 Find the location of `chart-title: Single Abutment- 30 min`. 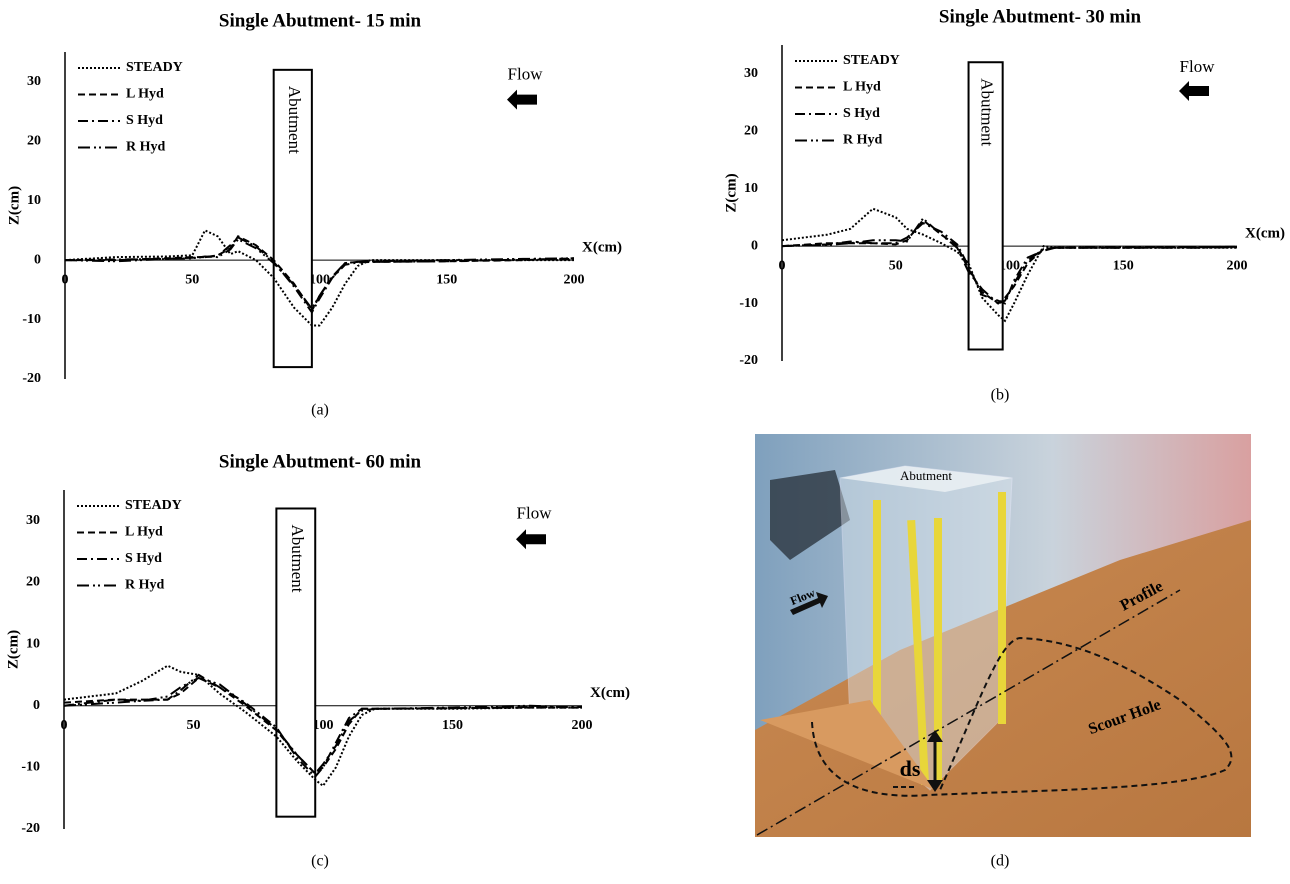

chart-title: Single Abutment- 30 min is located at coordinates (1040, 16).